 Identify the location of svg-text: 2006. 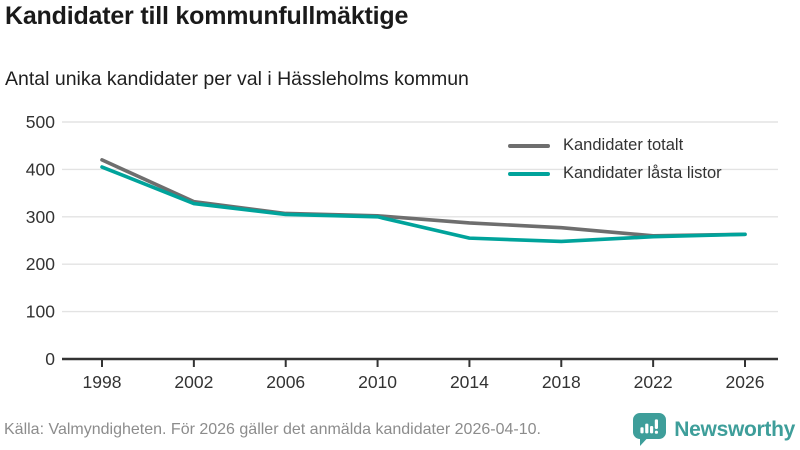
(285, 382).